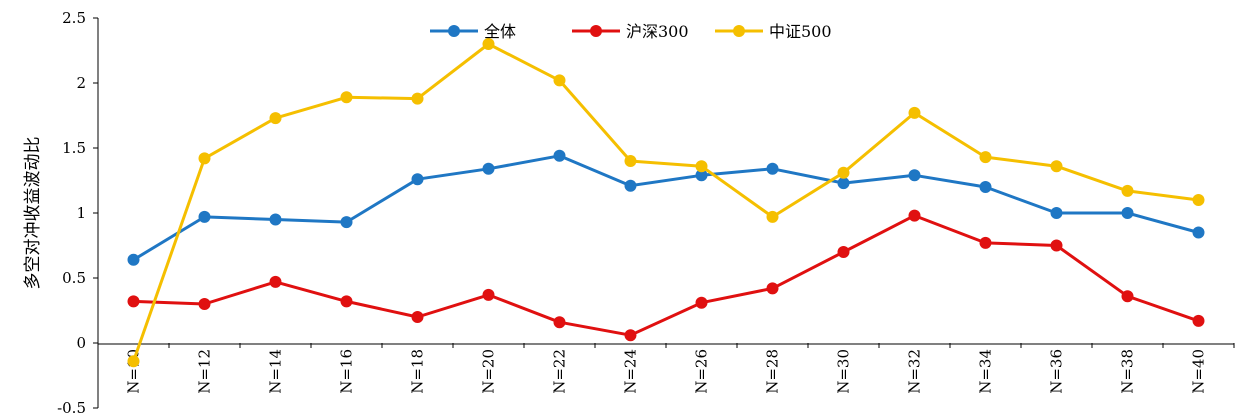  I want to click on x-tick-label: N=20, so click(489, 371).